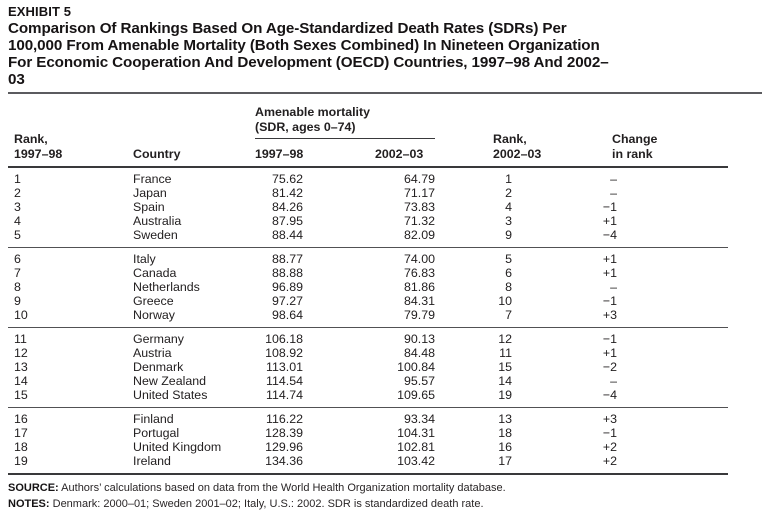 The image size is (784, 513). Describe the element at coordinates (17, 273) in the screenshot. I see `rank-1997-cell: 7` at that location.